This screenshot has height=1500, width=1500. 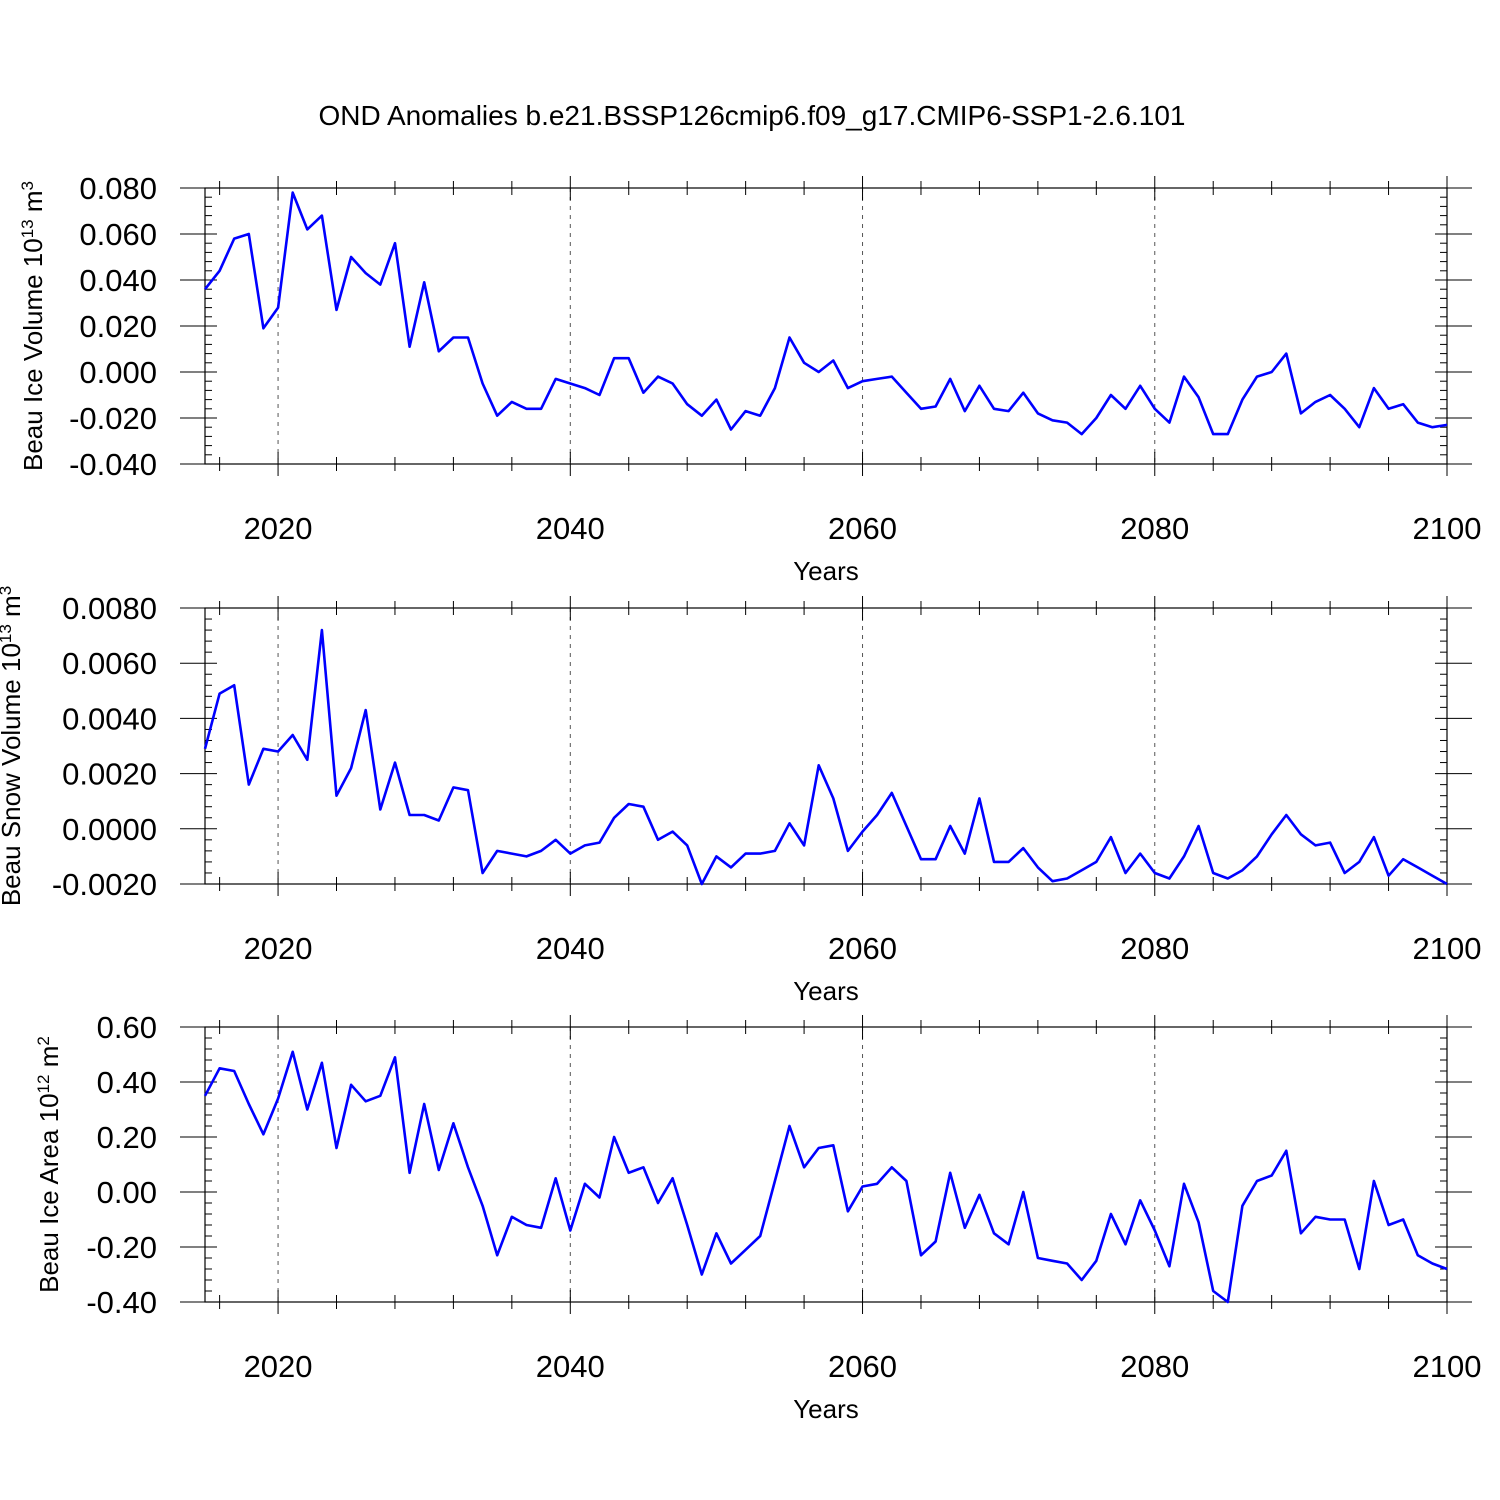 I want to click on y-axis-title-exponent: 12, so click(x=43, y=1083).